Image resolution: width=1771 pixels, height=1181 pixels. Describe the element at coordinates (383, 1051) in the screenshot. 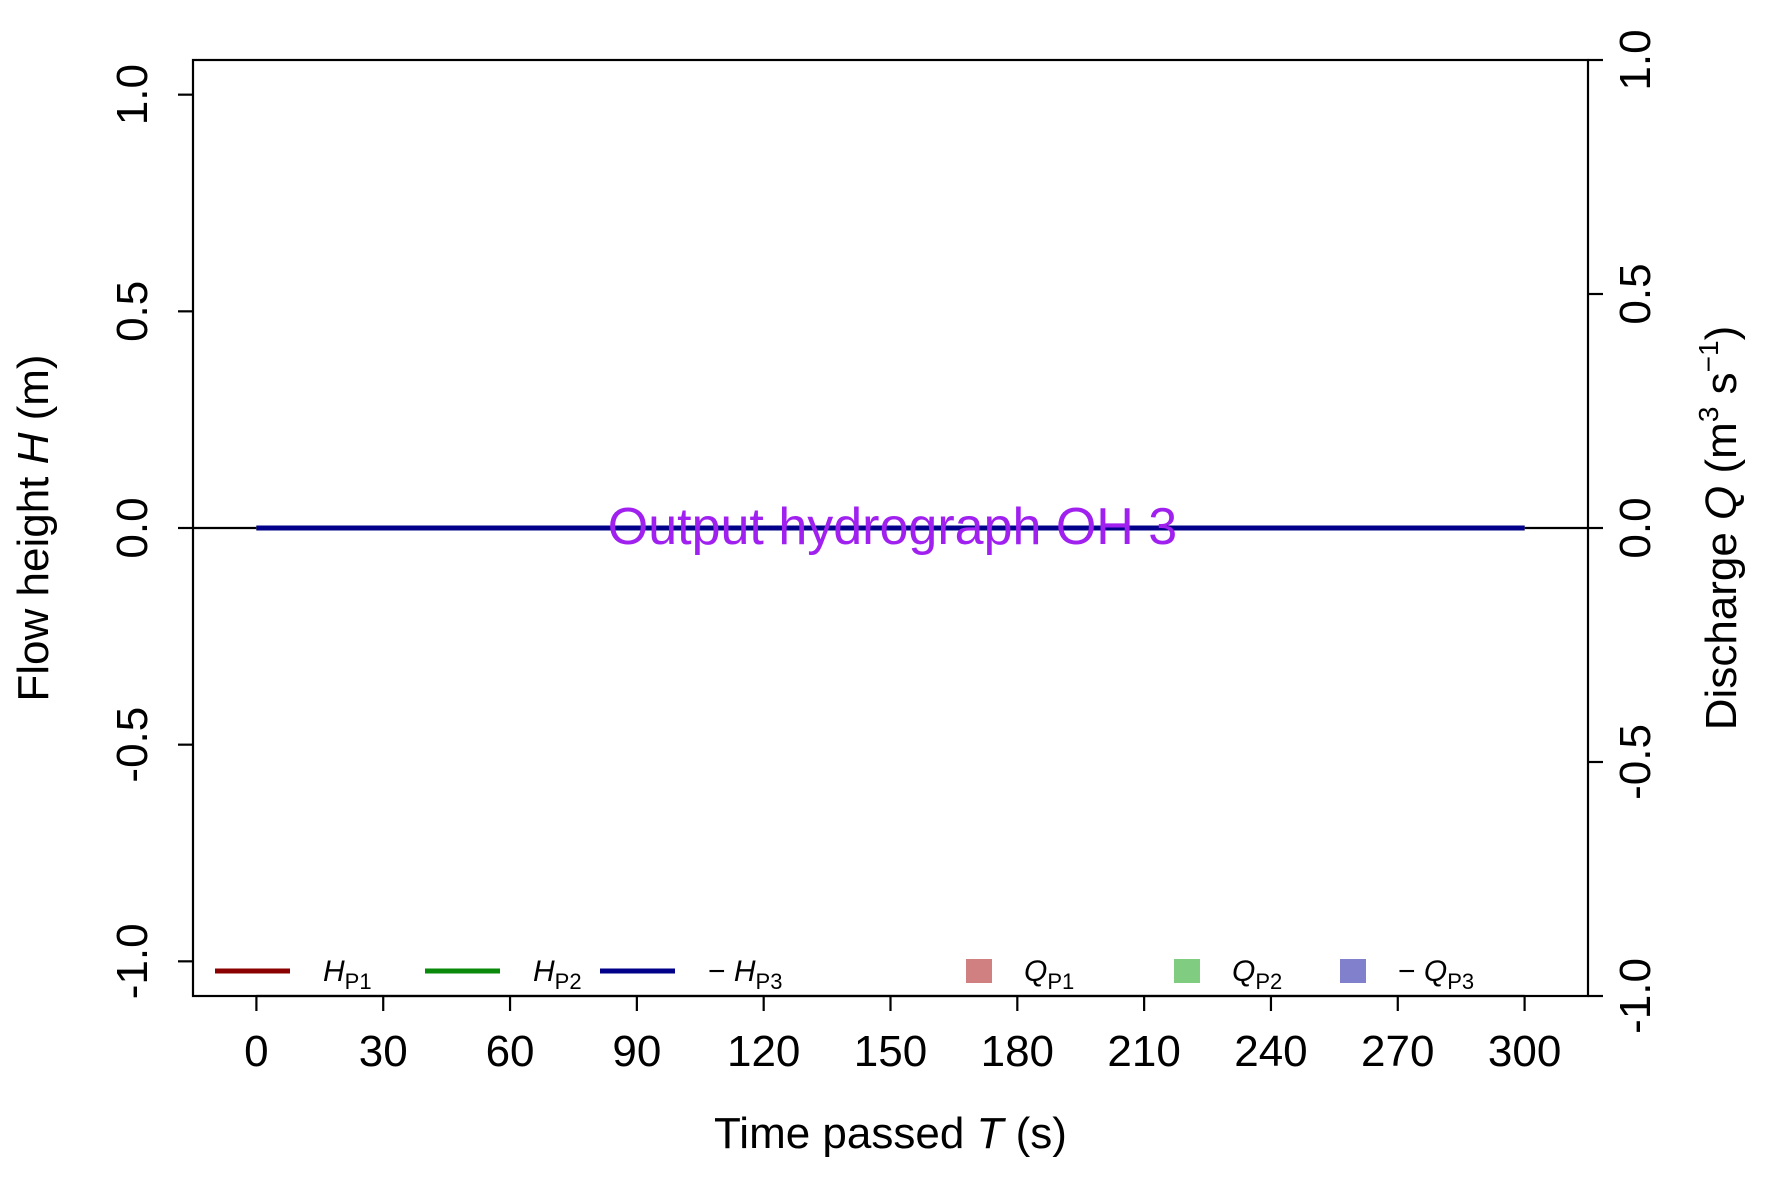

I see `x-tick-label: 30` at that location.